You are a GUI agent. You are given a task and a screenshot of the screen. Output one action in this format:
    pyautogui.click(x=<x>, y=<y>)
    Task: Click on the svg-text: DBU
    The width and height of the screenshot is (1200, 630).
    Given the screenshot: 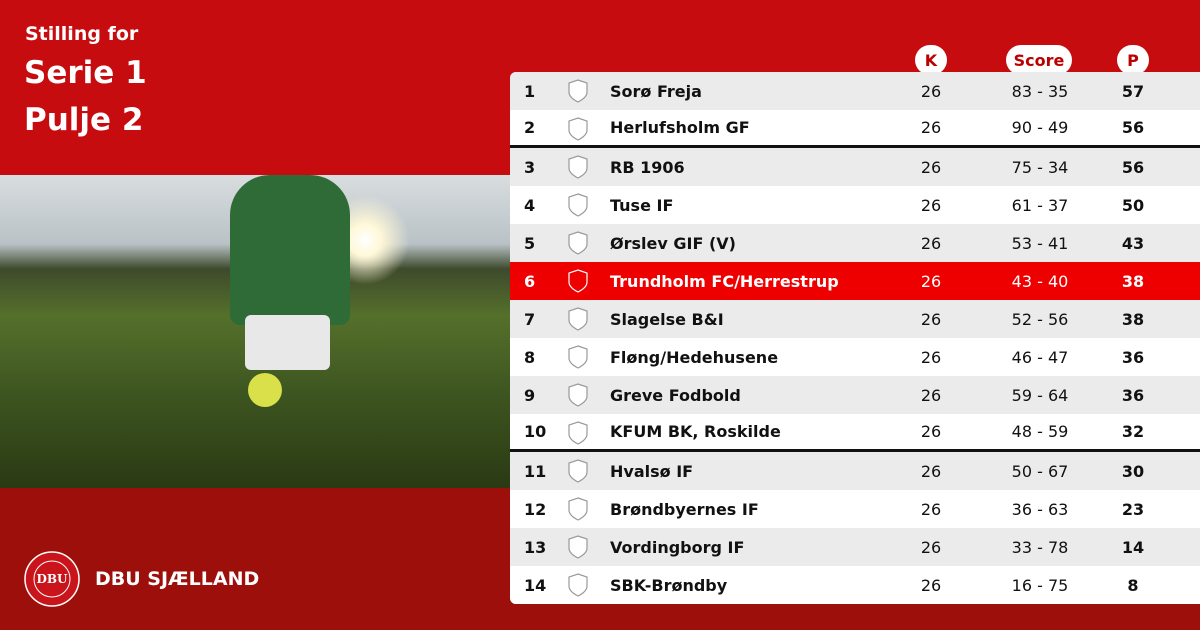 What is the action you would take?
    pyautogui.click(x=52, y=579)
    